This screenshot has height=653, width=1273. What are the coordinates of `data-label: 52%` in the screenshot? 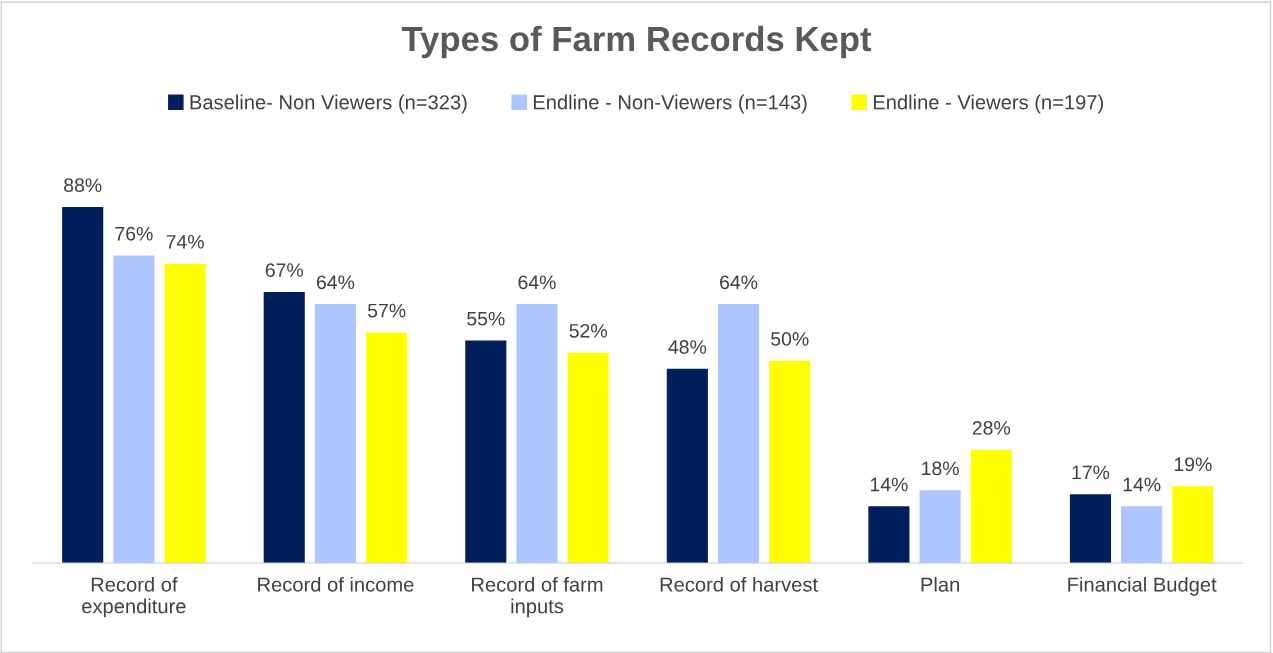 It's located at (588, 330).